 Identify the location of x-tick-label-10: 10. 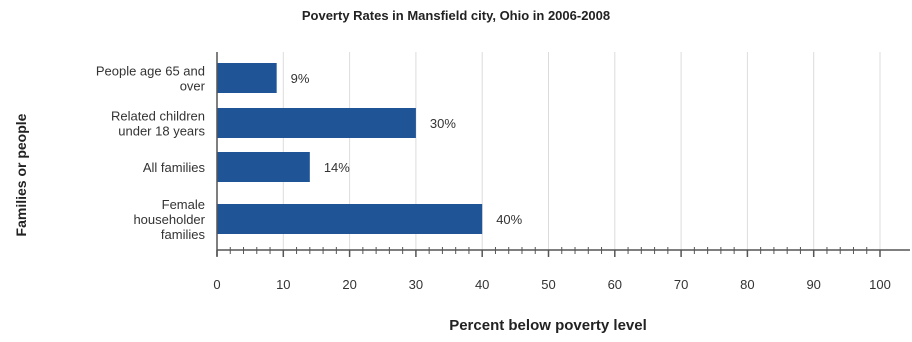
(283, 284).